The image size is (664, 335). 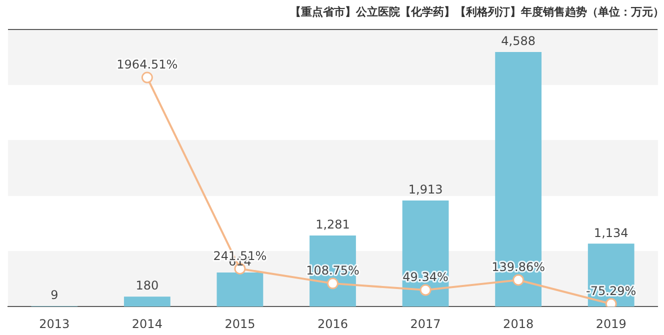 I want to click on x-tick-label: 2014, so click(x=147, y=323).